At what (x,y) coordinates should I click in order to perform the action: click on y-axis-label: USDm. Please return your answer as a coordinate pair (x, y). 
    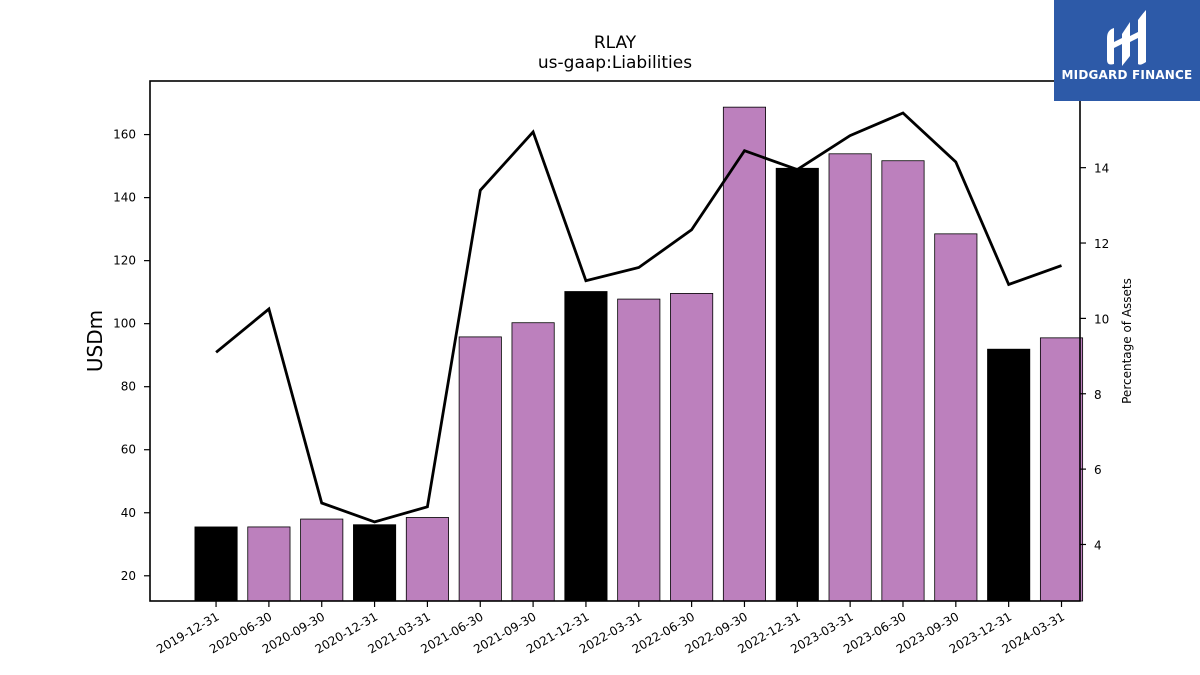
    Looking at the image, I should click on (95, 341).